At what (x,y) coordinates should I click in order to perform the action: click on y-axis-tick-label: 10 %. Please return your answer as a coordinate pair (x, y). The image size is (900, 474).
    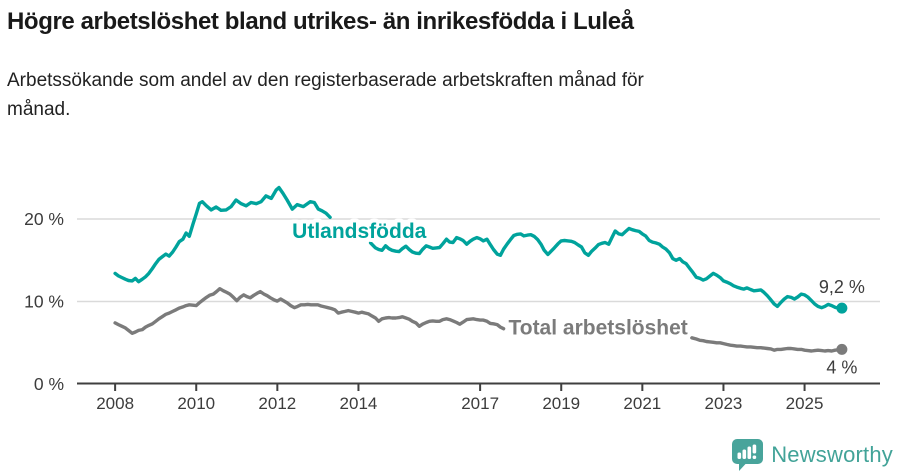
    Looking at the image, I should click on (44, 302).